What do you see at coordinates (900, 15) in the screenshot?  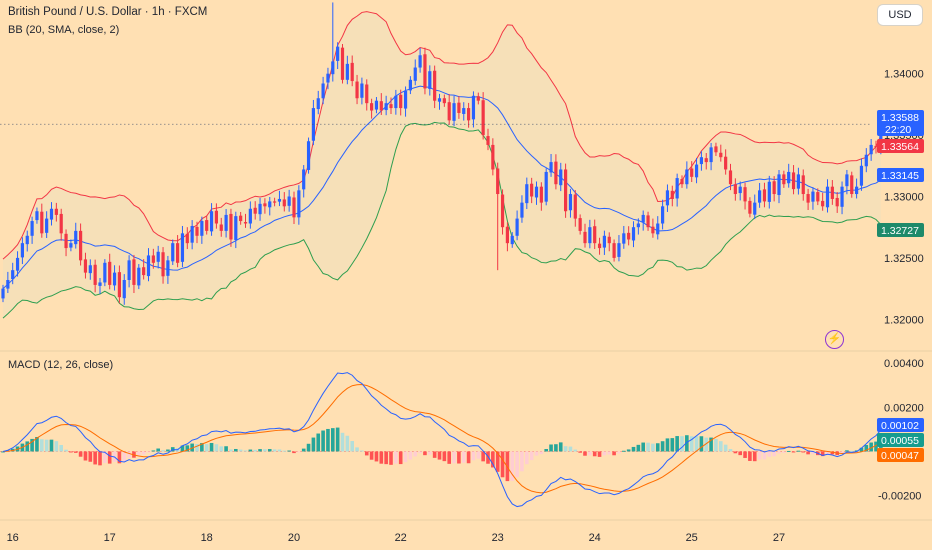 I see `currency-button: USD` at bounding box center [900, 15].